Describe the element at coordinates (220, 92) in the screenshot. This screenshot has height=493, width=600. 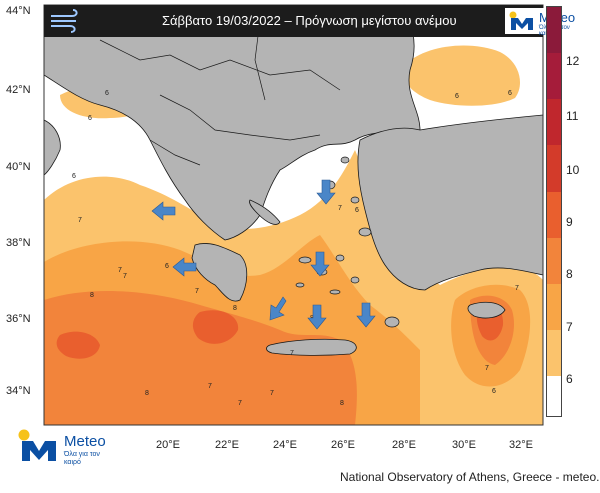
I see `country-borders` at that location.